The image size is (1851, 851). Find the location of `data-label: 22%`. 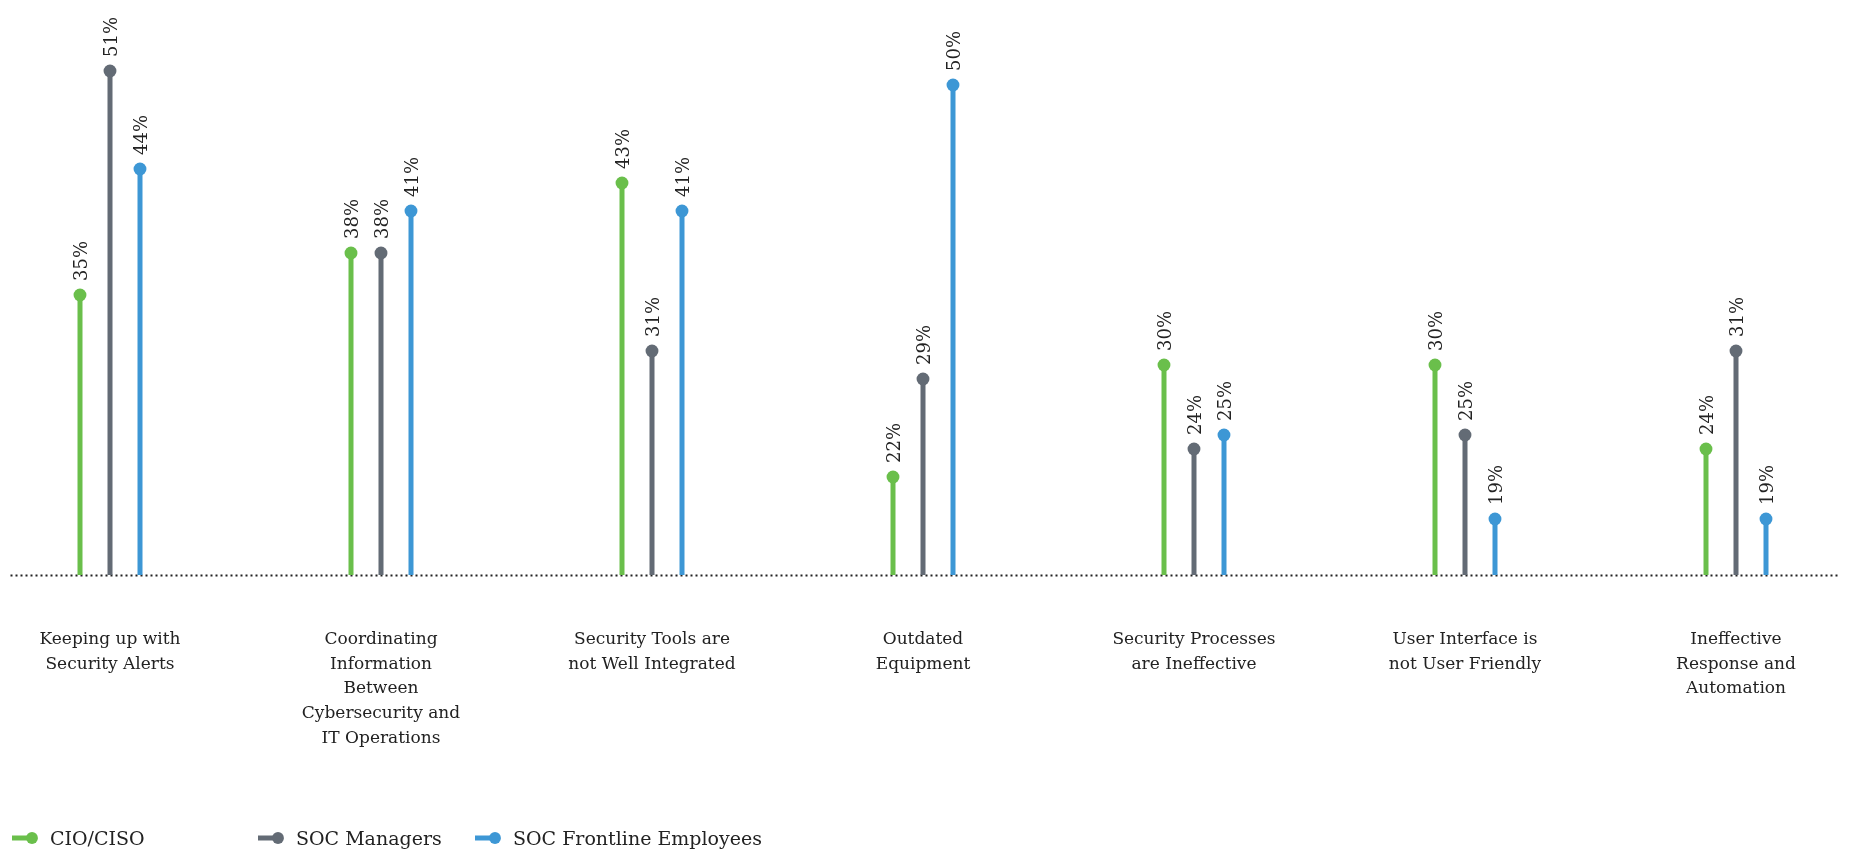

data-label: 22% is located at coordinates (893, 442).